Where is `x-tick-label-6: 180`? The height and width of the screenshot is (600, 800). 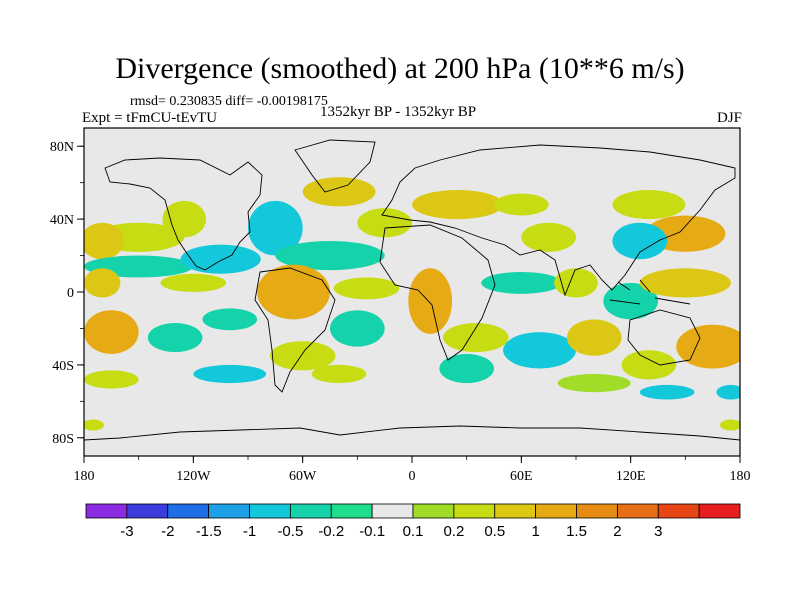 x-tick-label-6: 180 is located at coordinates (740, 476).